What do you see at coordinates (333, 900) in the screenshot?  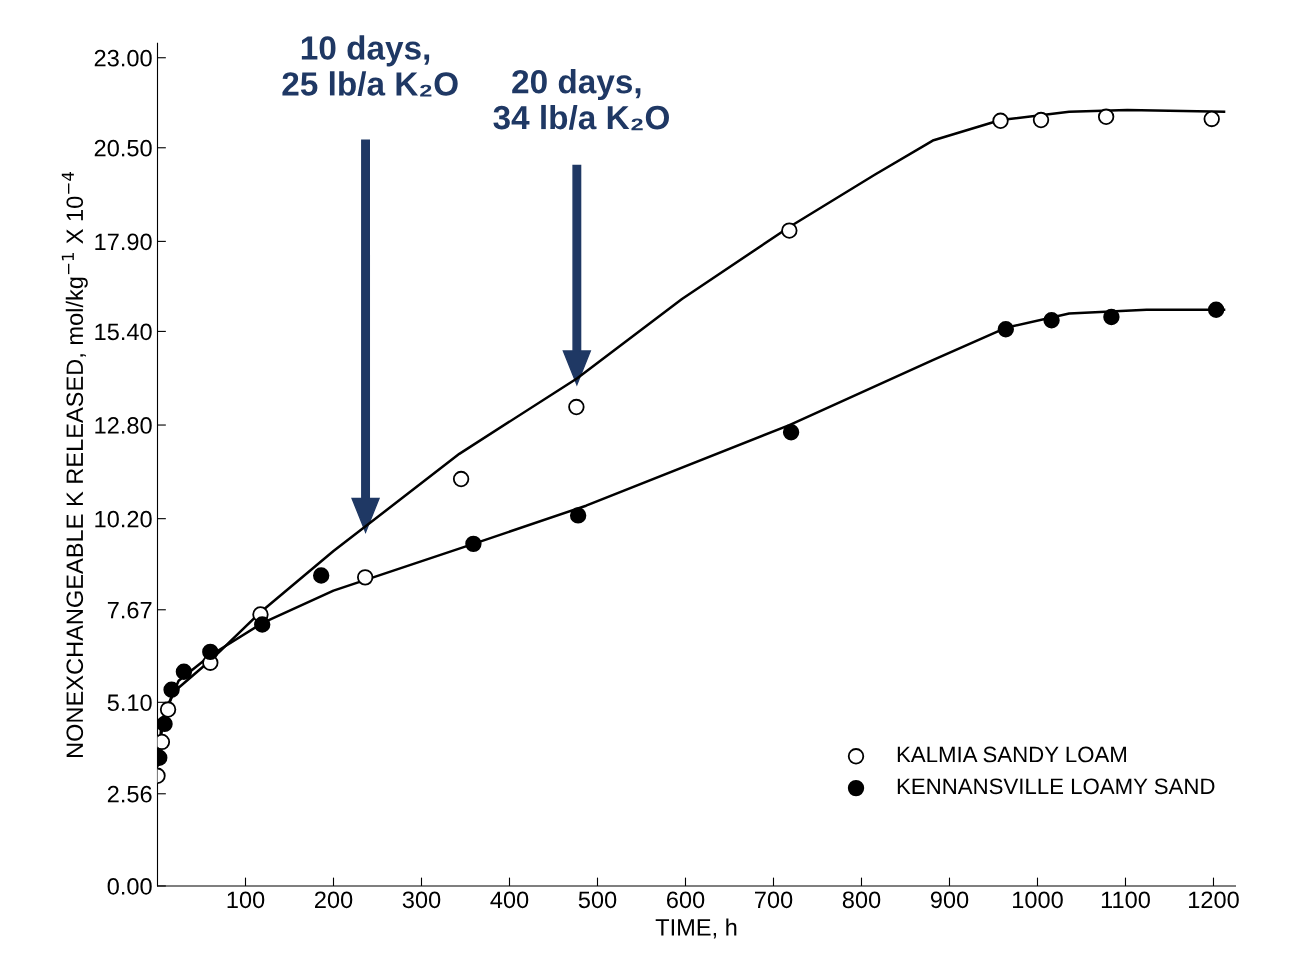 I see `x-tick-label: 200` at bounding box center [333, 900].